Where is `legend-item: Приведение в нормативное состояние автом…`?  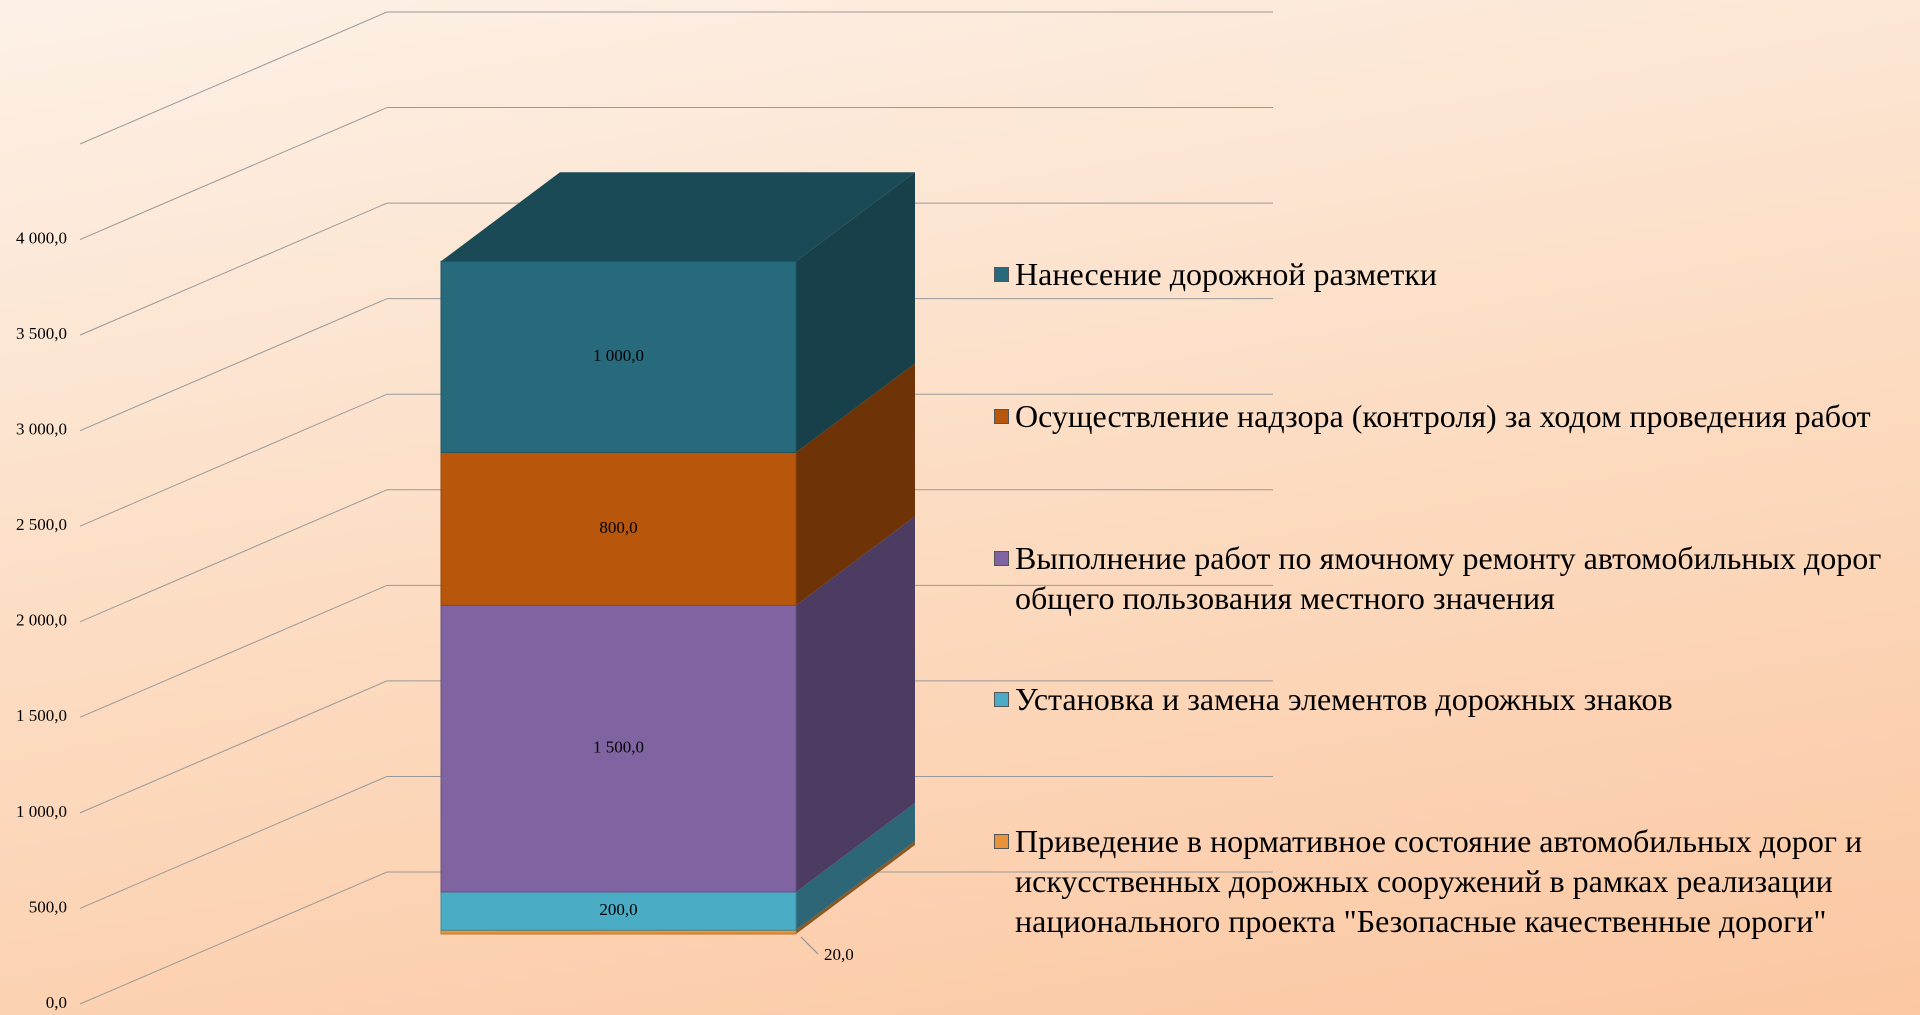 legend-item: Приведение в нормативное состояние автом… is located at coordinates (1454, 881).